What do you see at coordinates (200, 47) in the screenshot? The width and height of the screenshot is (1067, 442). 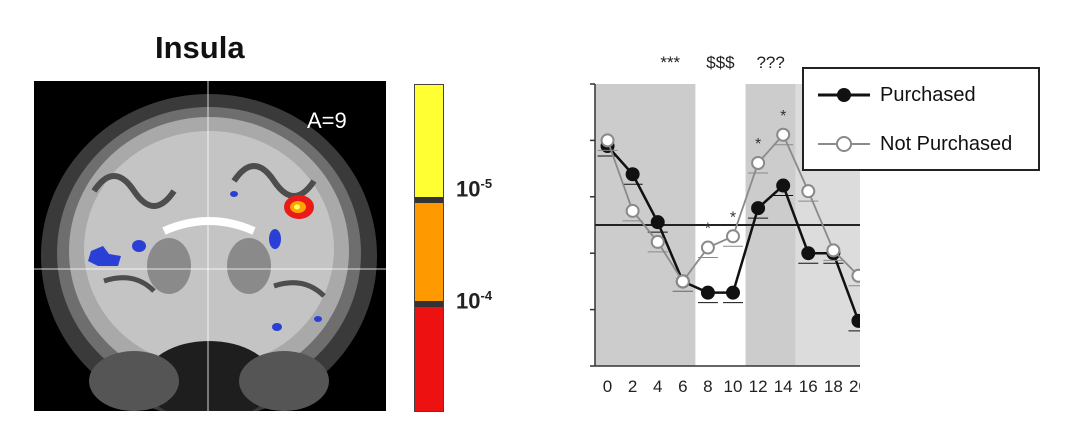 I see `panel-title: Insula` at bounding box center [200, 47].